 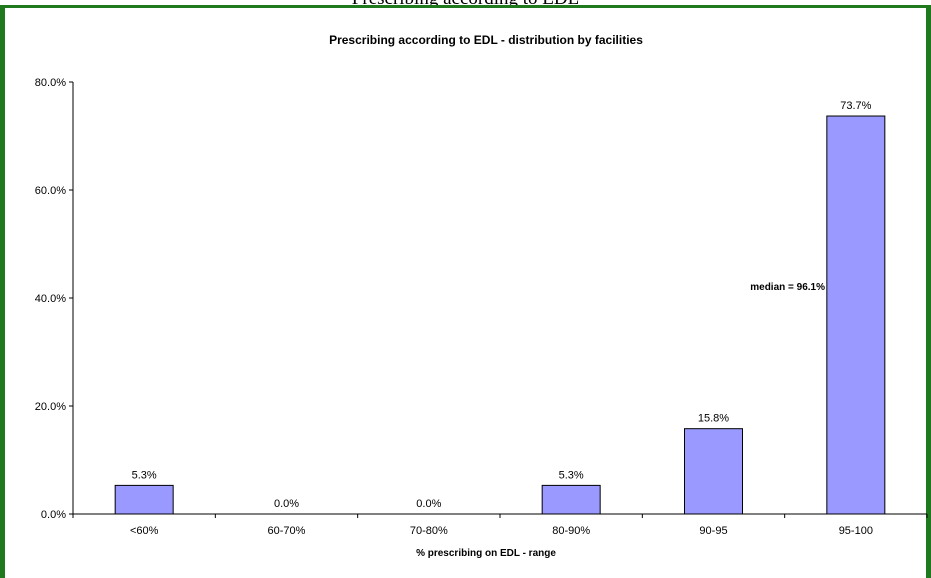 I want to click on x-tick-label: <60%, so click(x=144, y=531).